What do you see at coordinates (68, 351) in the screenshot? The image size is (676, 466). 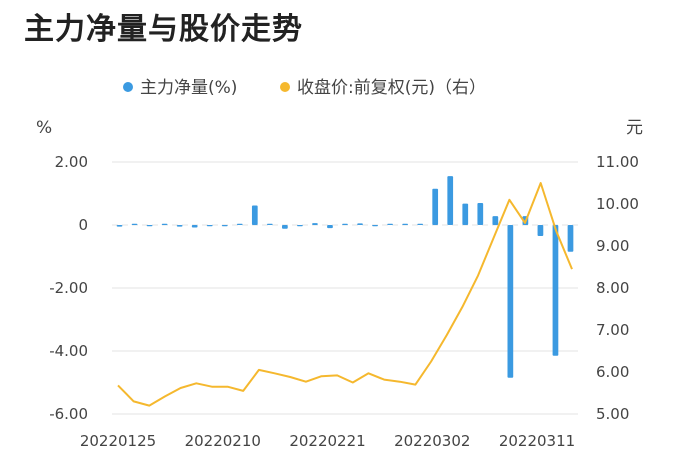 I see `y-left-tick-label: -4.00` at bounding box center [68, 351].